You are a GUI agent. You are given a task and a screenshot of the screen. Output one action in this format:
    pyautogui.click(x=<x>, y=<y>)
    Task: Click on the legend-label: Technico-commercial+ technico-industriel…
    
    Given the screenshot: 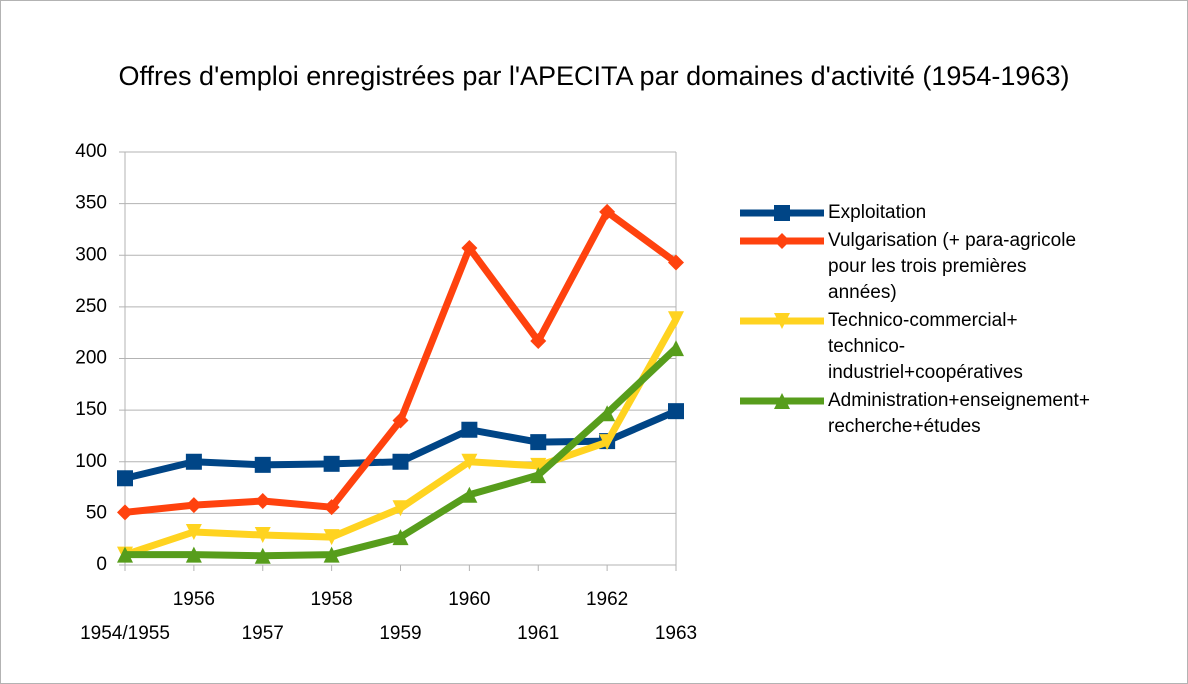 What is the action you would take?
    pyautogui.click(x=925, y=346)
    